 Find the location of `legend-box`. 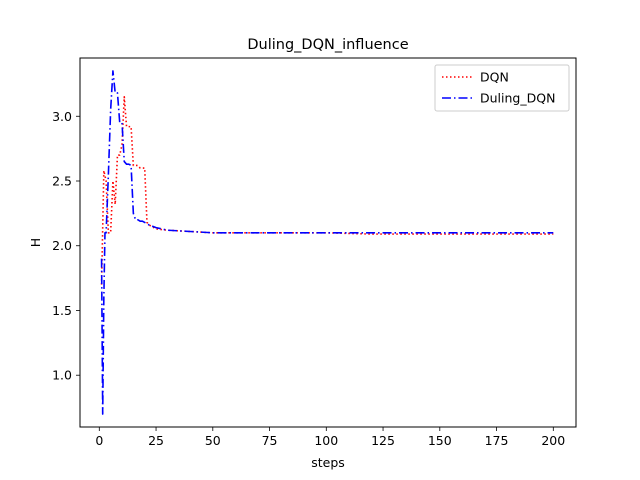

legend-box is located at coordinates (502, 88).